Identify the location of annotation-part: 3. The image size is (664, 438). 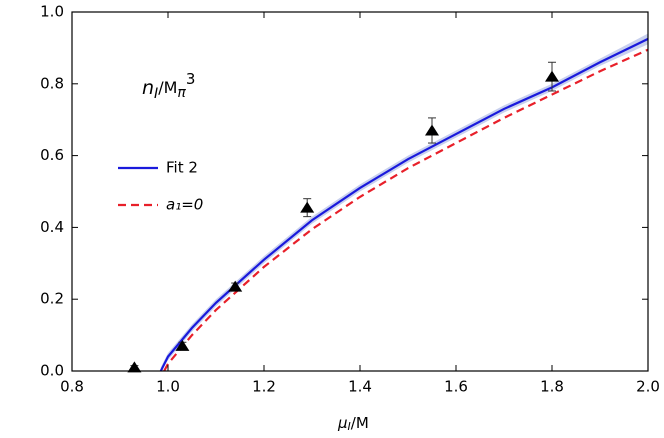
(191, 79).